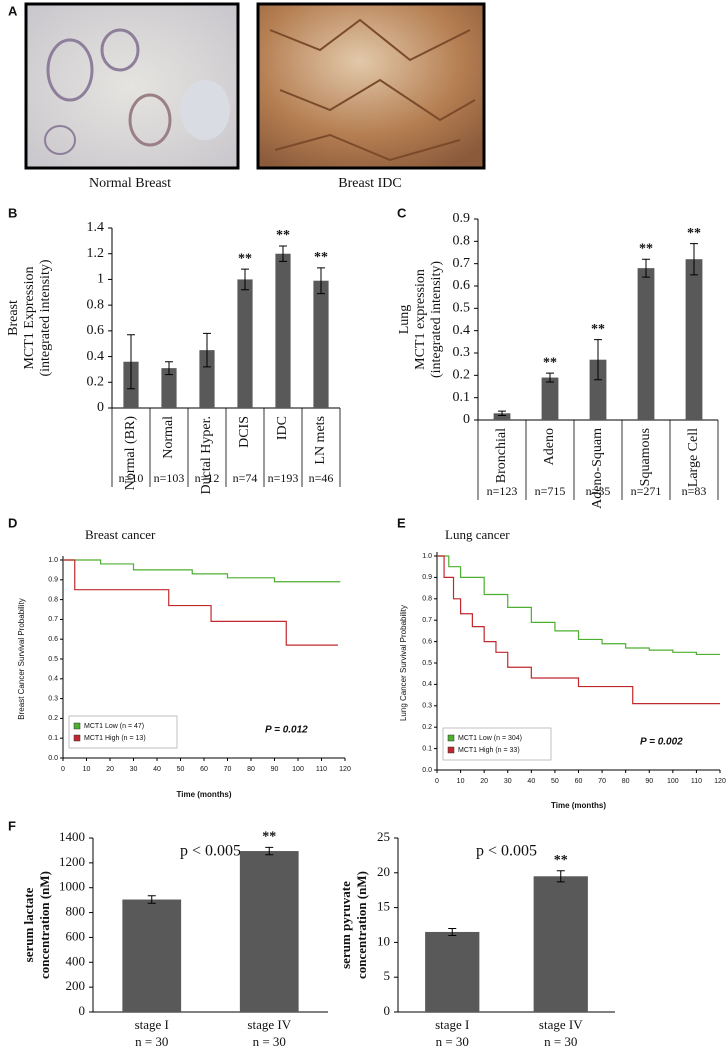 This screenshot has height=1050, width=727. What do you see at coordinates (244, 432) in the screenshot?
I see `x-tick-label: DCIS` at bounding box center [244, 432].